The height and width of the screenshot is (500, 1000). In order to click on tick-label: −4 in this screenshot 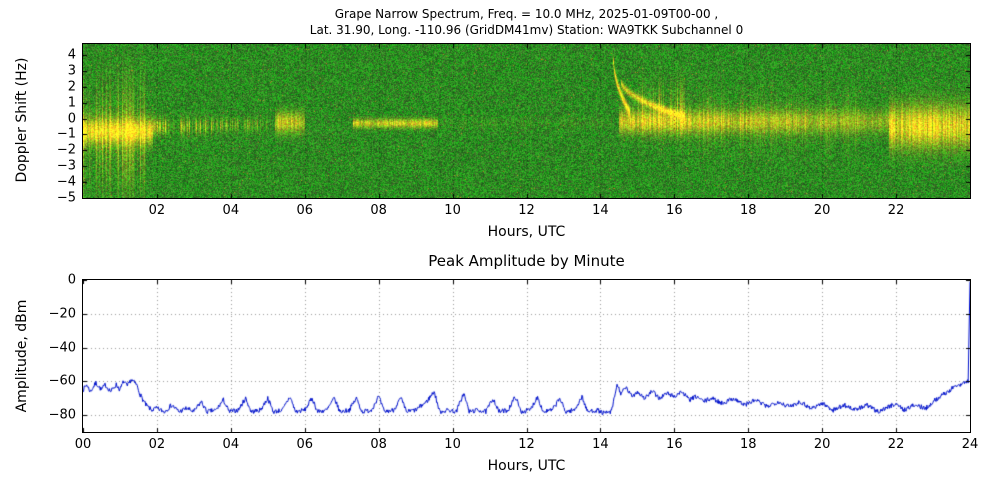, I will do `click(66, 182)`.